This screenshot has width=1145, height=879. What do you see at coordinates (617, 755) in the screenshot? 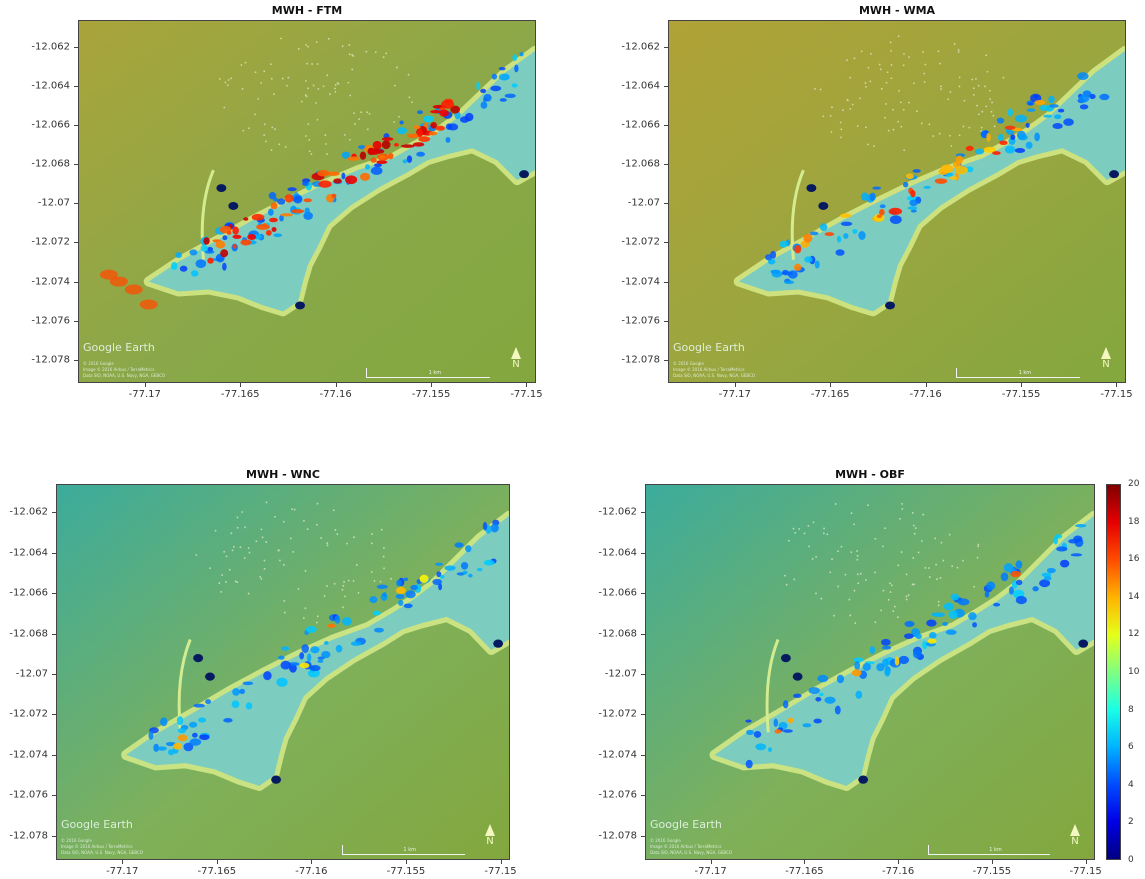
I see `y-tick-label: -12.074` at bounding box center [617, 755].